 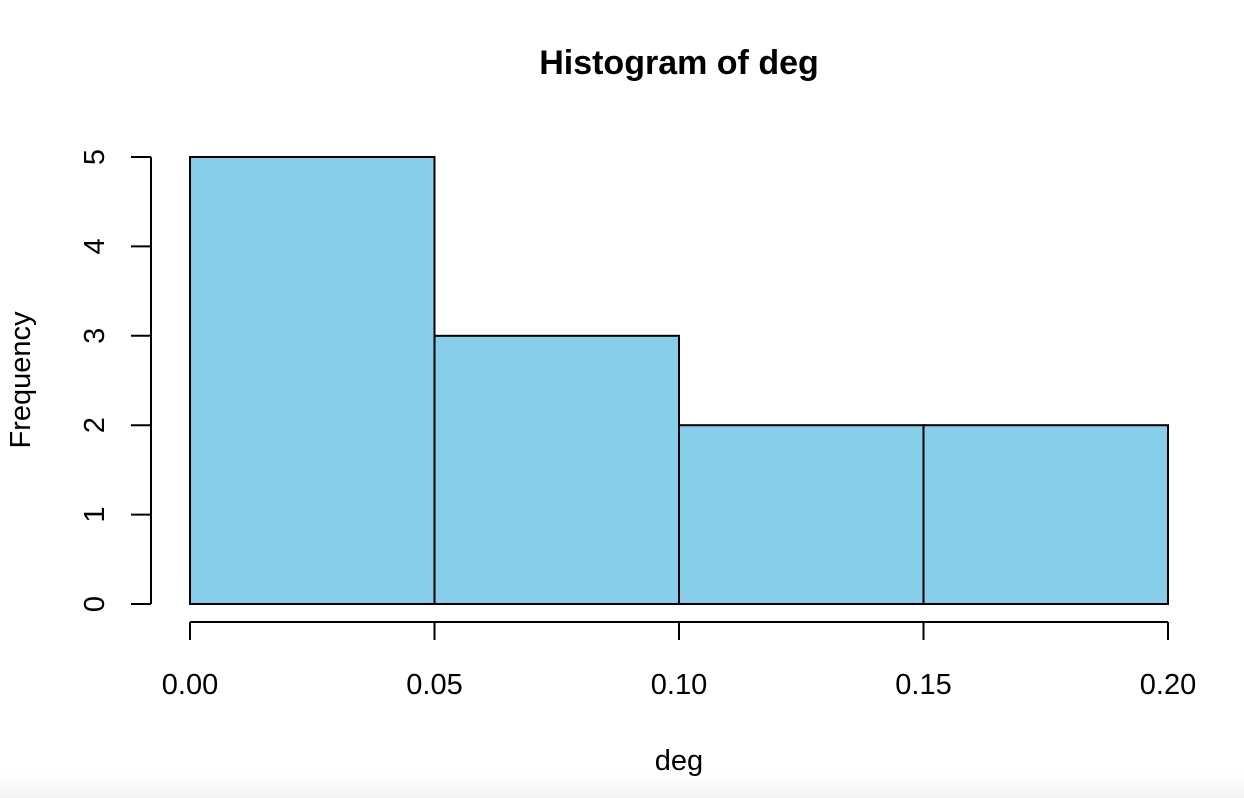 What do you see at coordinates (679, 63) in the screenshot?
I see `chart-title: Histogram of deg` at bounding box center [679, 63].